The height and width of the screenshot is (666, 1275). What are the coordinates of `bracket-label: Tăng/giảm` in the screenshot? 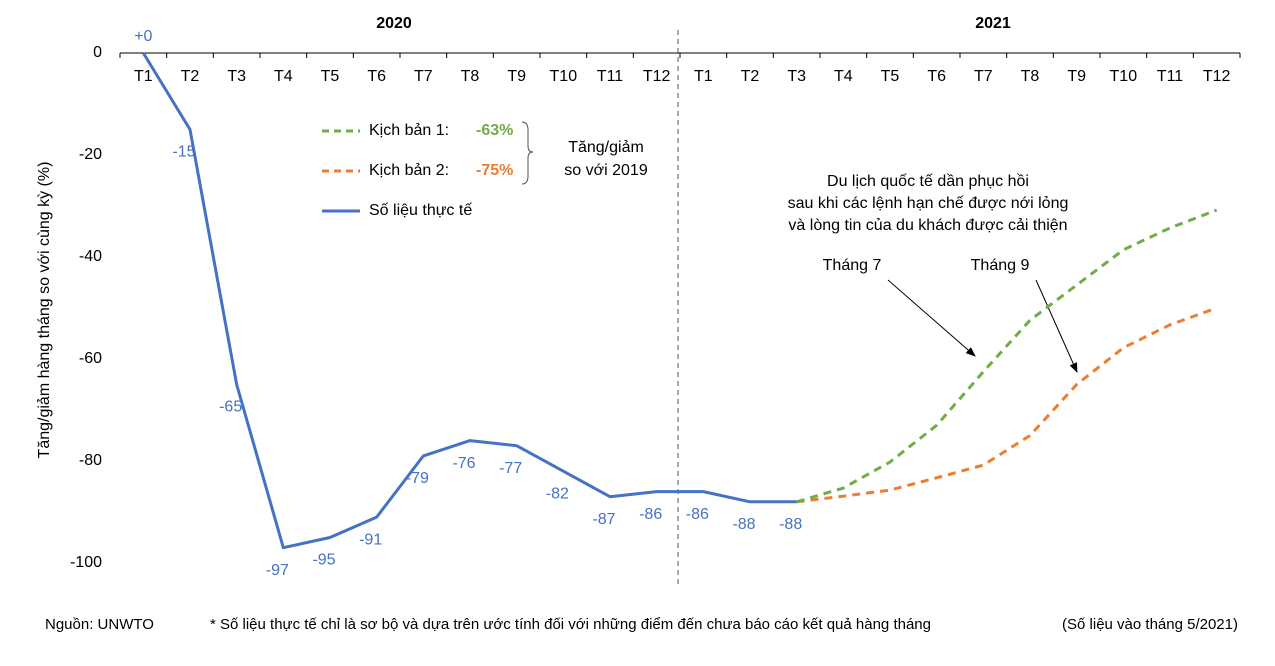 It's located at (606, 147).